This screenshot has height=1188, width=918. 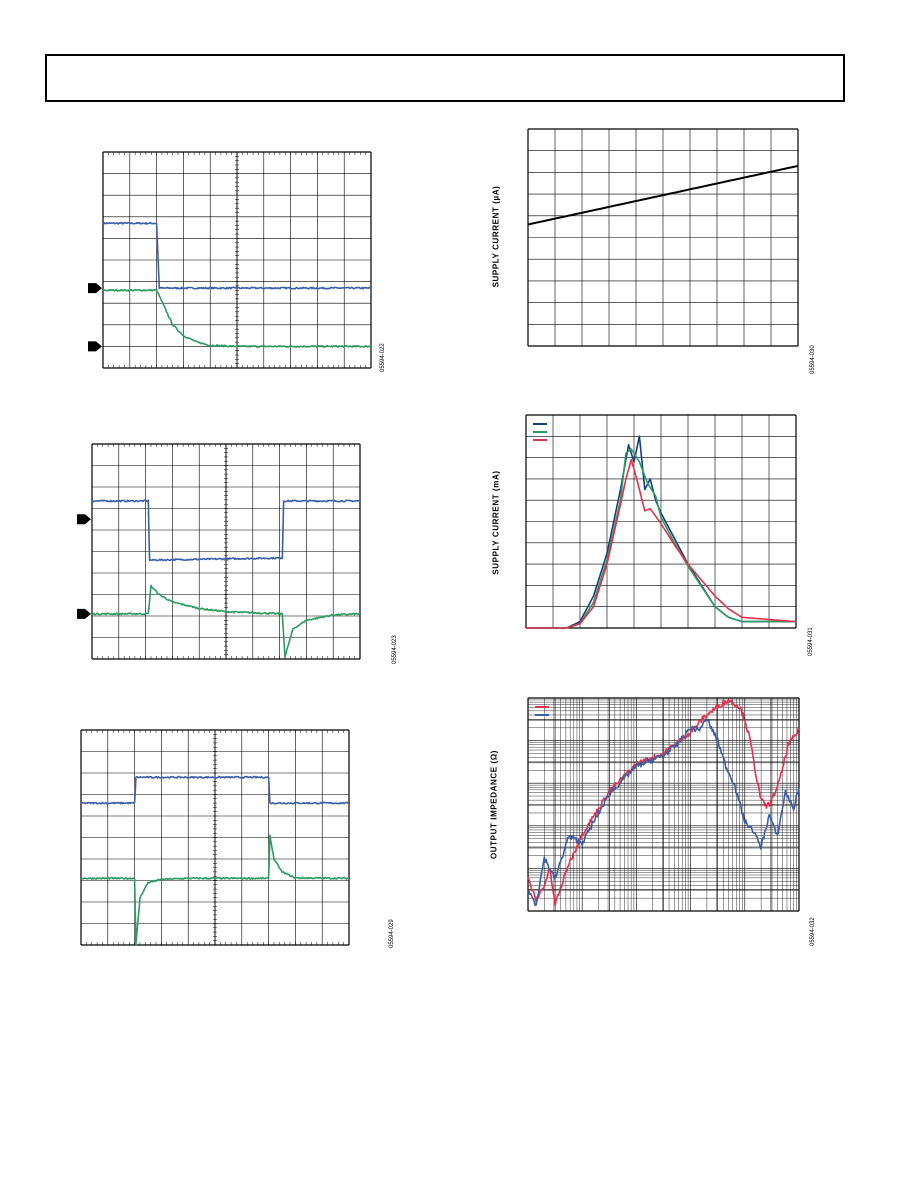 I want to click on output-impedance-ylabel: OUTPUT IMPEDANCE (Ω), so click(x=494, y=804).